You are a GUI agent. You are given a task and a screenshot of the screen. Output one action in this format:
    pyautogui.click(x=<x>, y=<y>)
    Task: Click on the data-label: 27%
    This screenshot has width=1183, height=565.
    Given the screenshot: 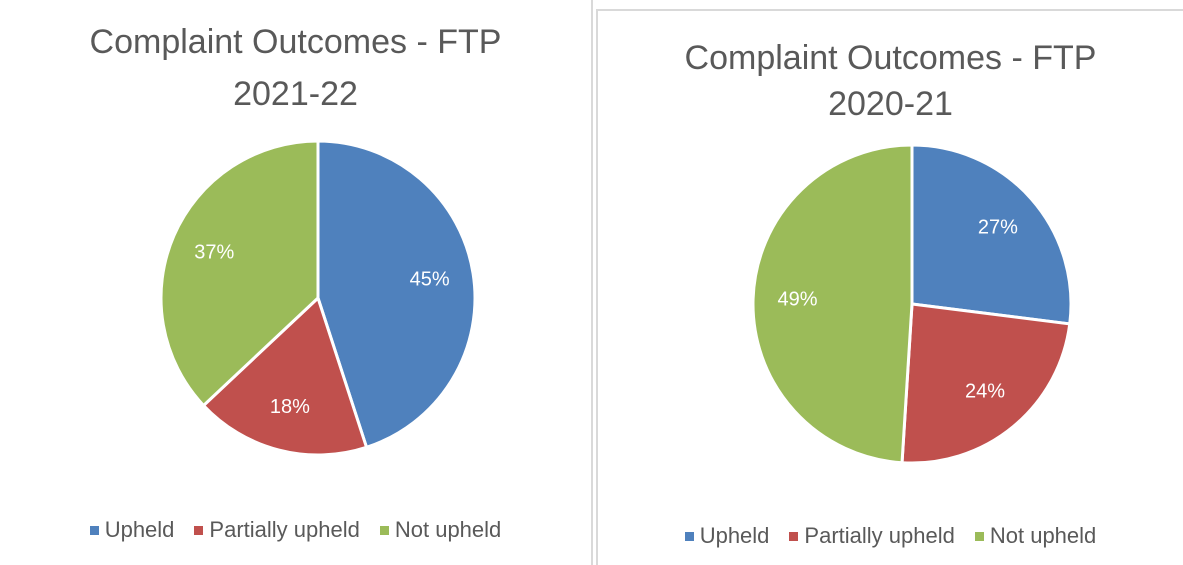 What is the action you would take?
    pyautogui.click(x=998, y=228)
    